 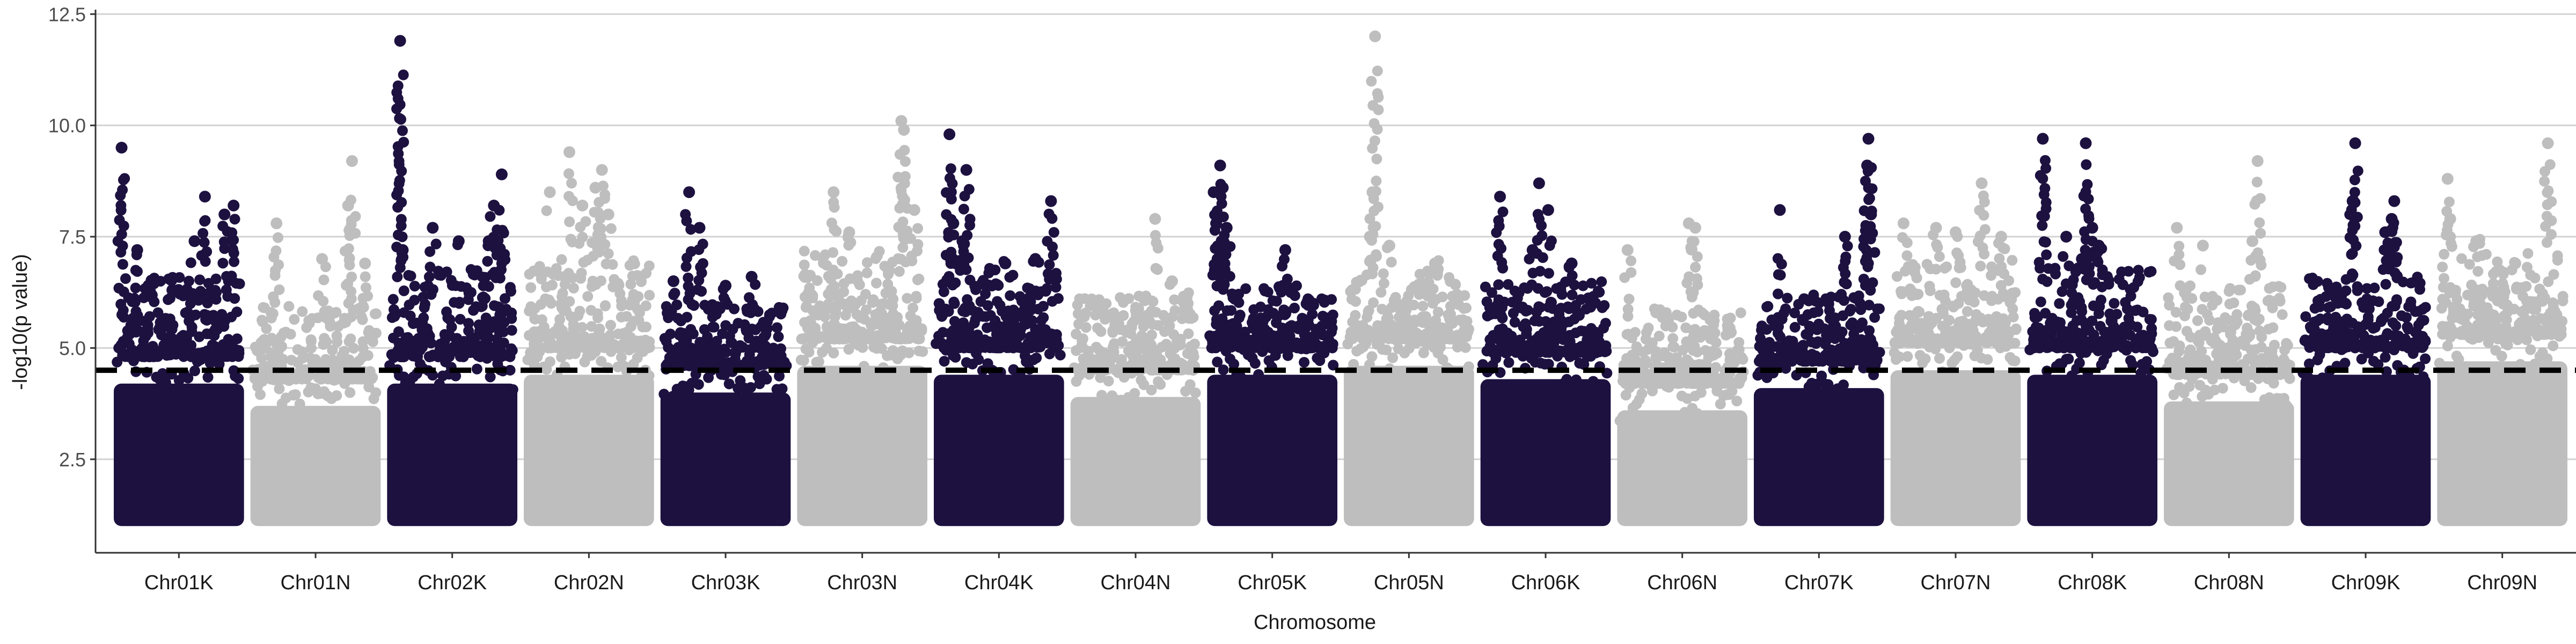 What do you see at coordinates (588, 336) in the screenshot?
I see `chromosome-group-chr02n` at bounding box center [588, 336].